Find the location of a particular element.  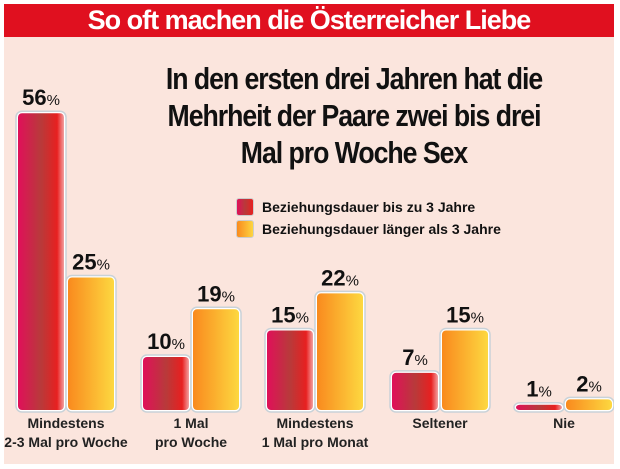

legend-item-short: Beziehungsdauer bis zu 3 Jahre is located at coordinates (368, 207).